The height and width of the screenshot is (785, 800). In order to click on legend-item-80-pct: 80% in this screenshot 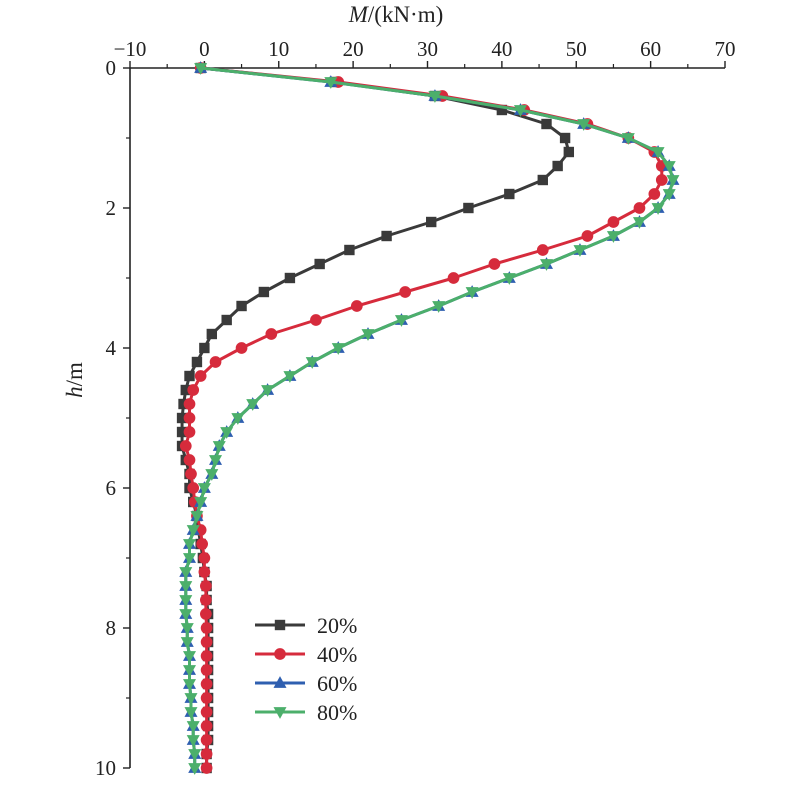, I will do `click(306, 712)`.